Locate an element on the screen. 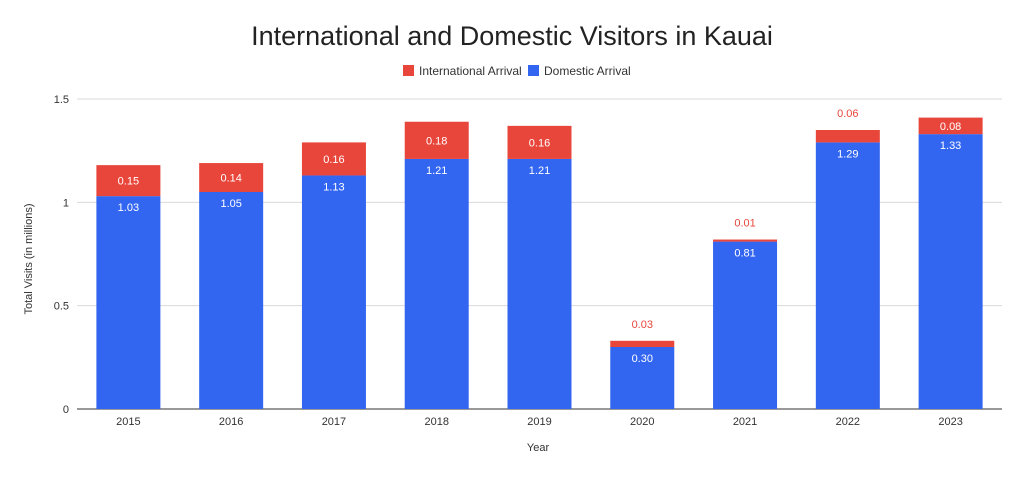 This screenshot has height=477, width=1024. x-tick-label: 2019 is located at coordinates (539, 422).